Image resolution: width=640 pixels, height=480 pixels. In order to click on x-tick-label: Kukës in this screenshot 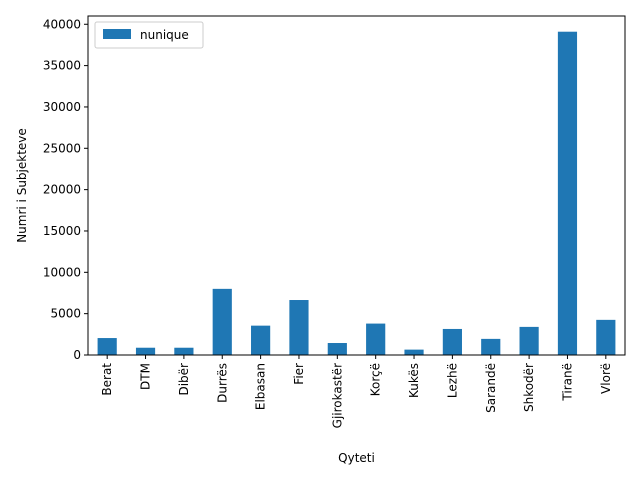, I will do `click(414, 380)`.